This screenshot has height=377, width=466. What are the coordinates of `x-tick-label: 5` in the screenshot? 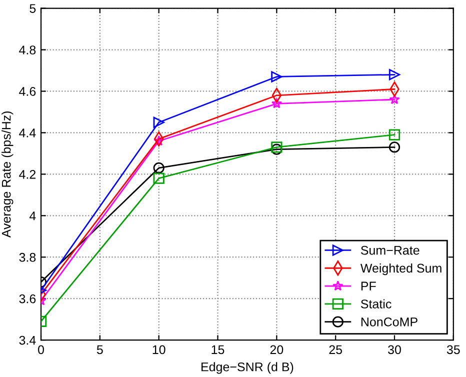 It's located at (99, 349).